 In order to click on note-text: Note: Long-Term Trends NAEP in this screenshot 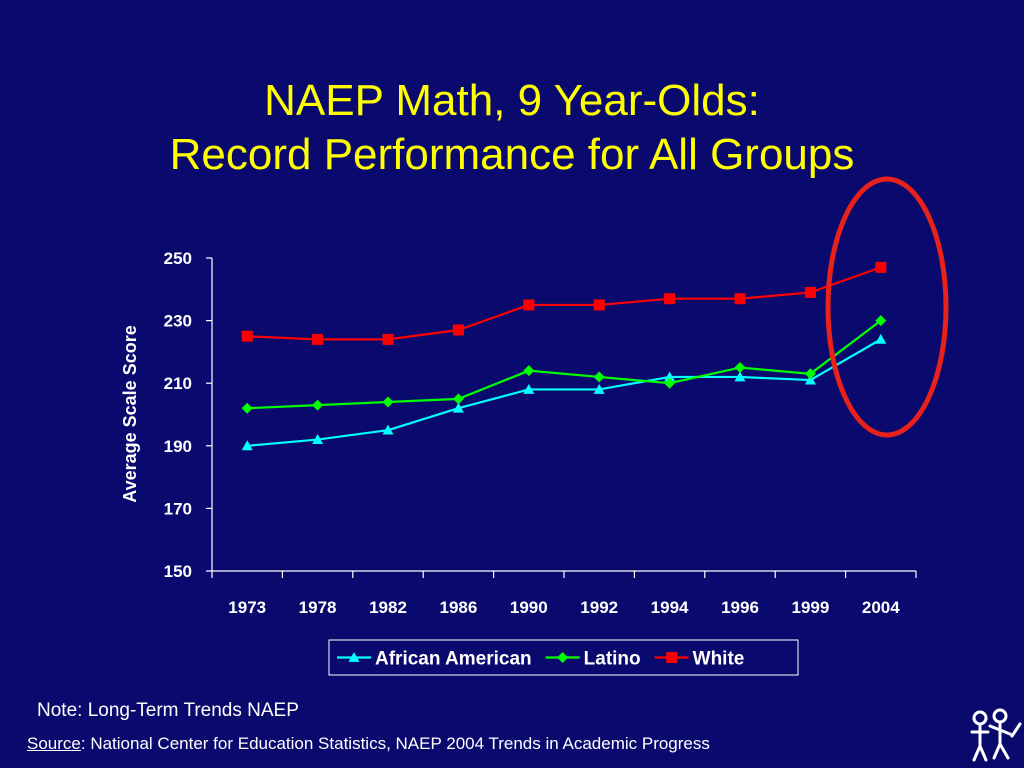, I will do `click(168, 710)`.